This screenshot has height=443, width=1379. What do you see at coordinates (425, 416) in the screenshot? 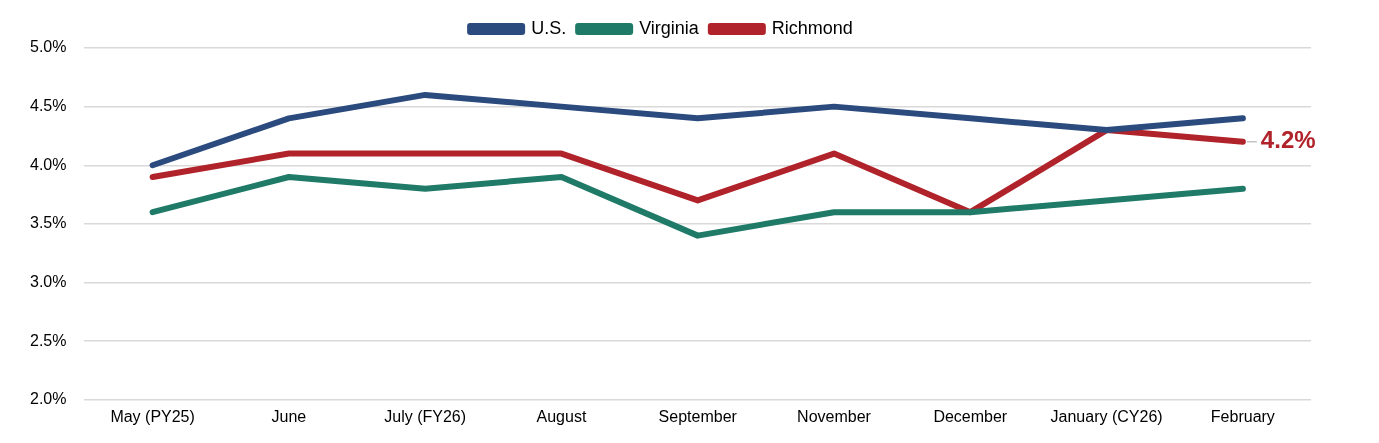
I see `x-tick-label: July (FY26)` at bounding box center [425, 416].